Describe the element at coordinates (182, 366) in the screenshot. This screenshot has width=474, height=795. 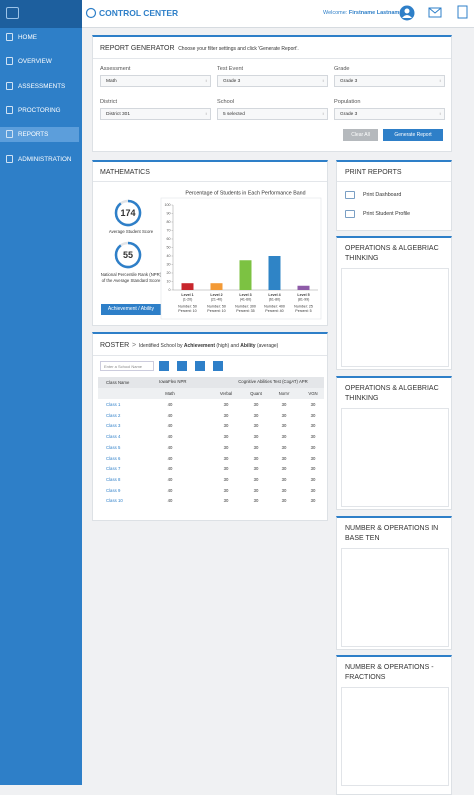
I see `export-button` at that location.